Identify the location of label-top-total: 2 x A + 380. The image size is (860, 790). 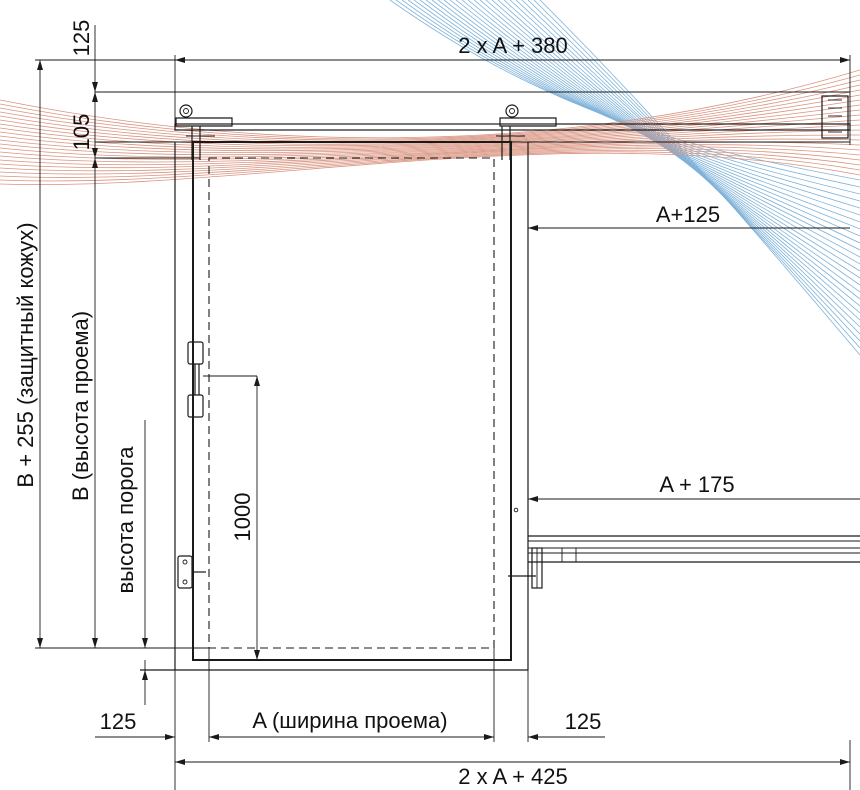
(512, 45).